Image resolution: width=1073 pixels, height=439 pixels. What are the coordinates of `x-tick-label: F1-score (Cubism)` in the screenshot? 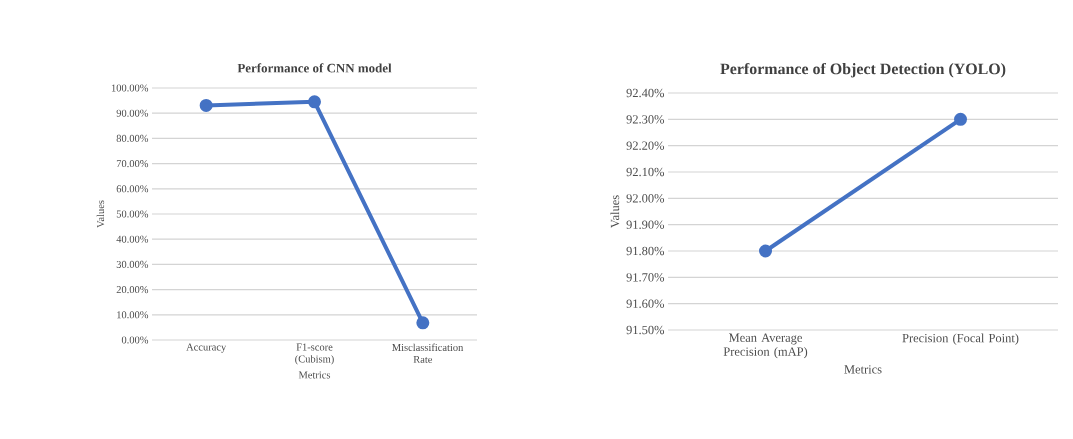 It's located at (314, 354).